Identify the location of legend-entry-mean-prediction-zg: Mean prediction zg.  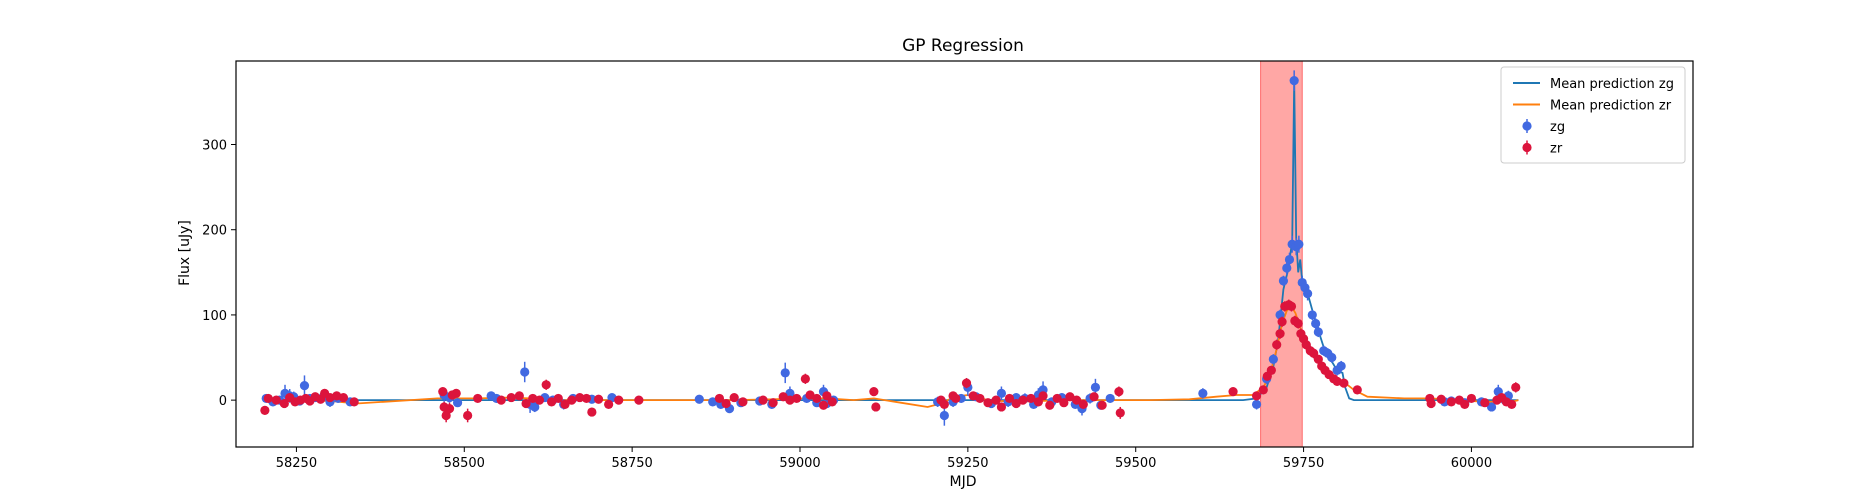
(1593, 84).